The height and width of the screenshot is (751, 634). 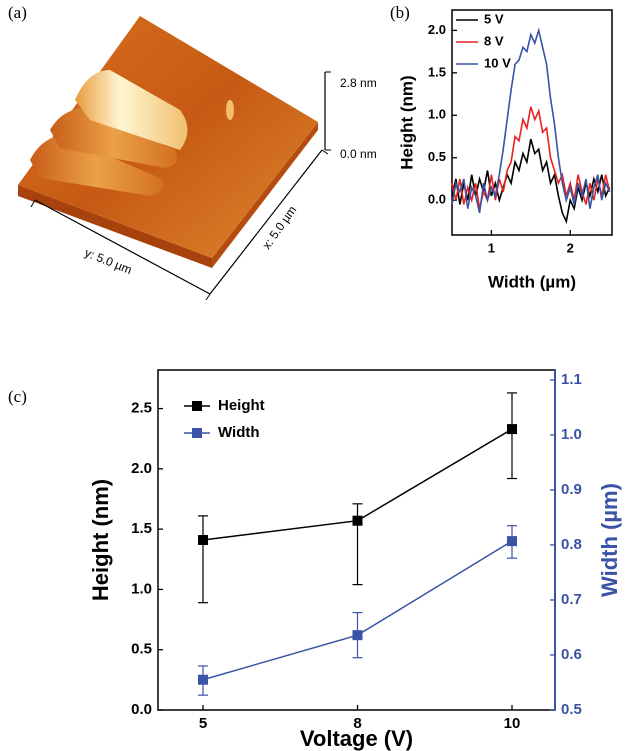 What do you see at coordinates (571, 709) in the screenshot?
I see `y2-tick-label: 0.5` at bounding box center [571, 709].